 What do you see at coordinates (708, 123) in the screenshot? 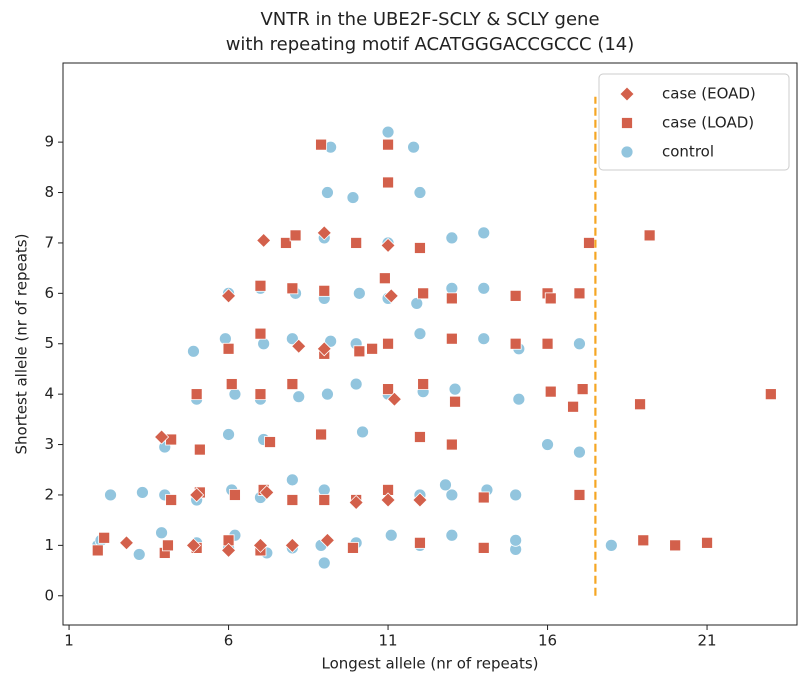
I see `legend-label: case (LOAD)` at bounding box center [708, 123].